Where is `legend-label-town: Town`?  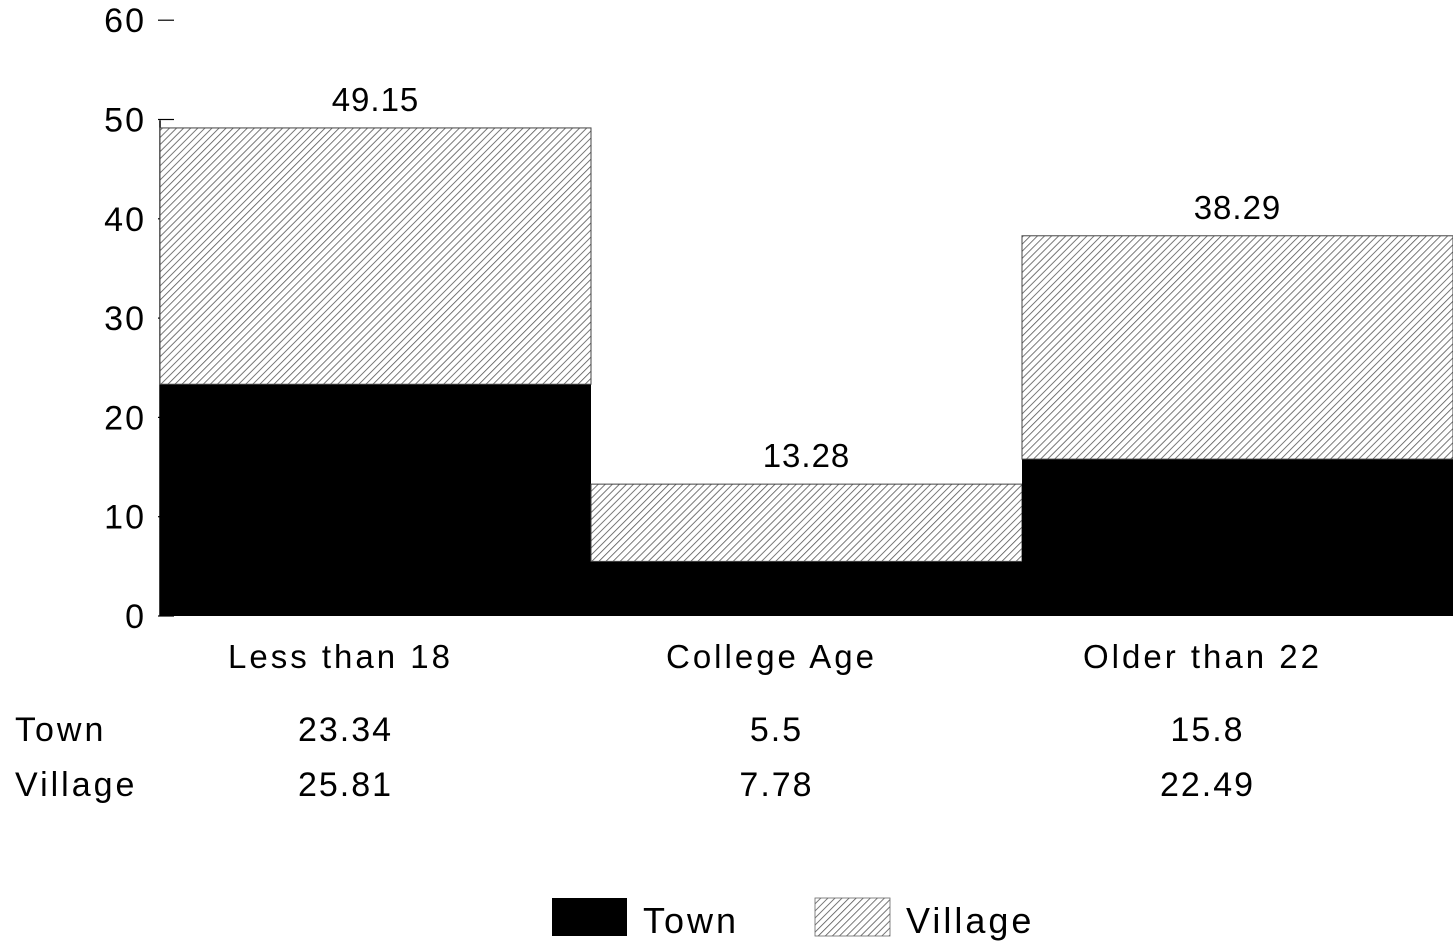
legend-label-town: Town is located at coordinates (691, 920).